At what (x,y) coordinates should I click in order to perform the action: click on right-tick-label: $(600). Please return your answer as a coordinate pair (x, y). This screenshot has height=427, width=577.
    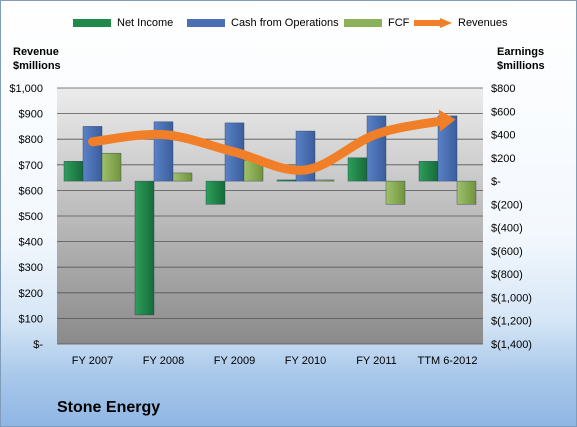
    Looking at the image, I should click on (507, 252).